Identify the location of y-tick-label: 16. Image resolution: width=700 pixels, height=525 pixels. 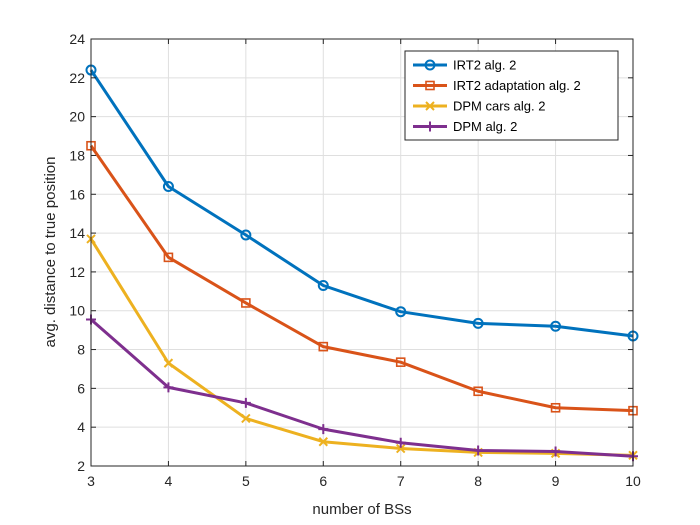
(77, 194).